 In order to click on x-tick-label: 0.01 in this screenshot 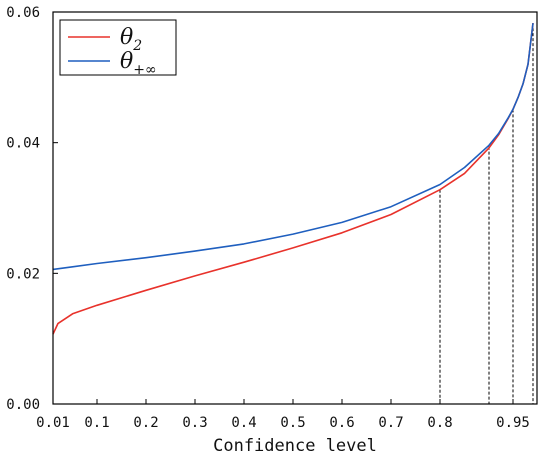, I will do `click(53, 423)`.